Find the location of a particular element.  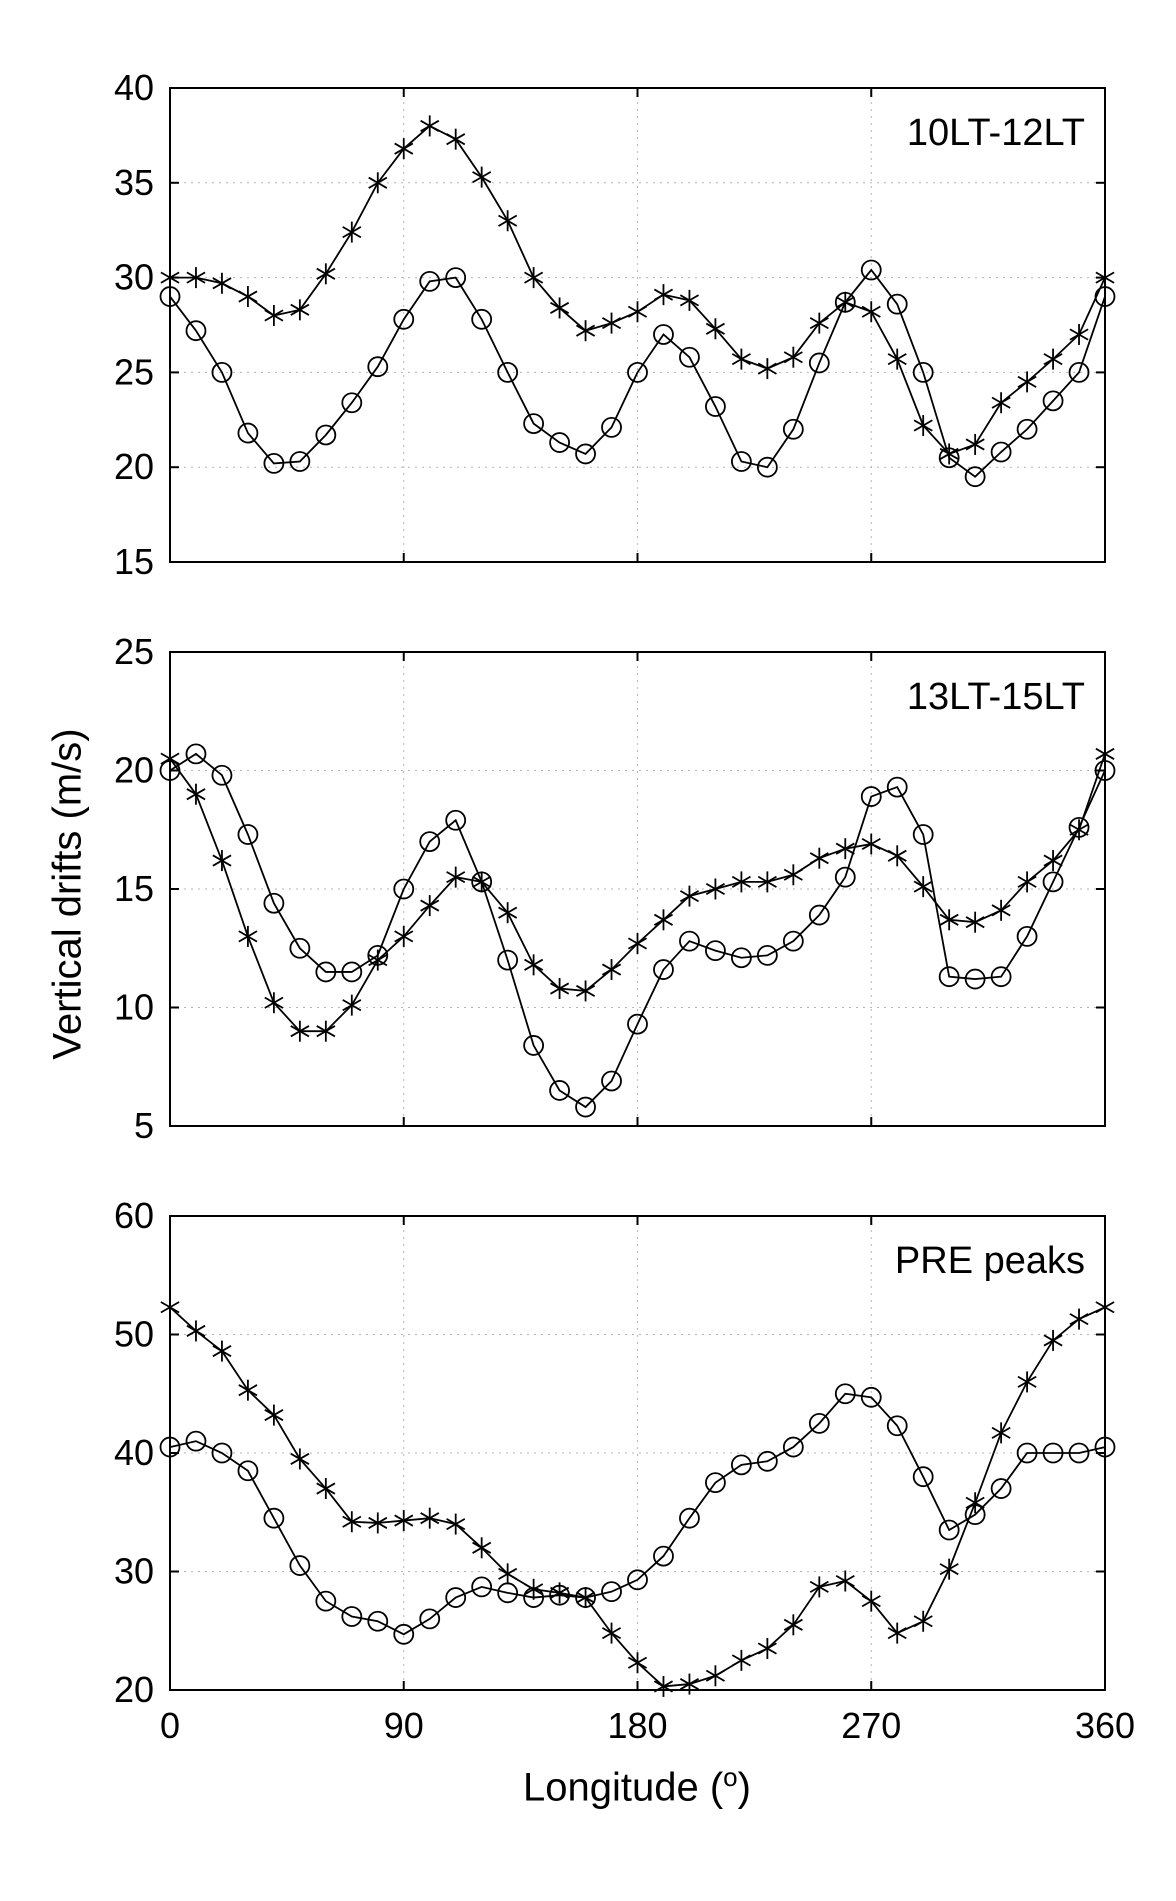

x-axis-label-superscript: o is located at coordinates (730, 1777).